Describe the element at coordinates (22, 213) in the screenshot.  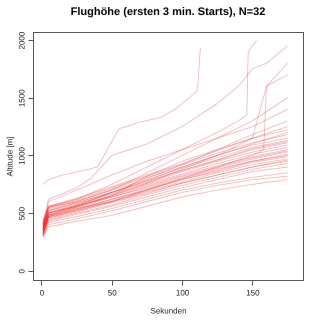
I see `y-tick-label: 500` at that location.